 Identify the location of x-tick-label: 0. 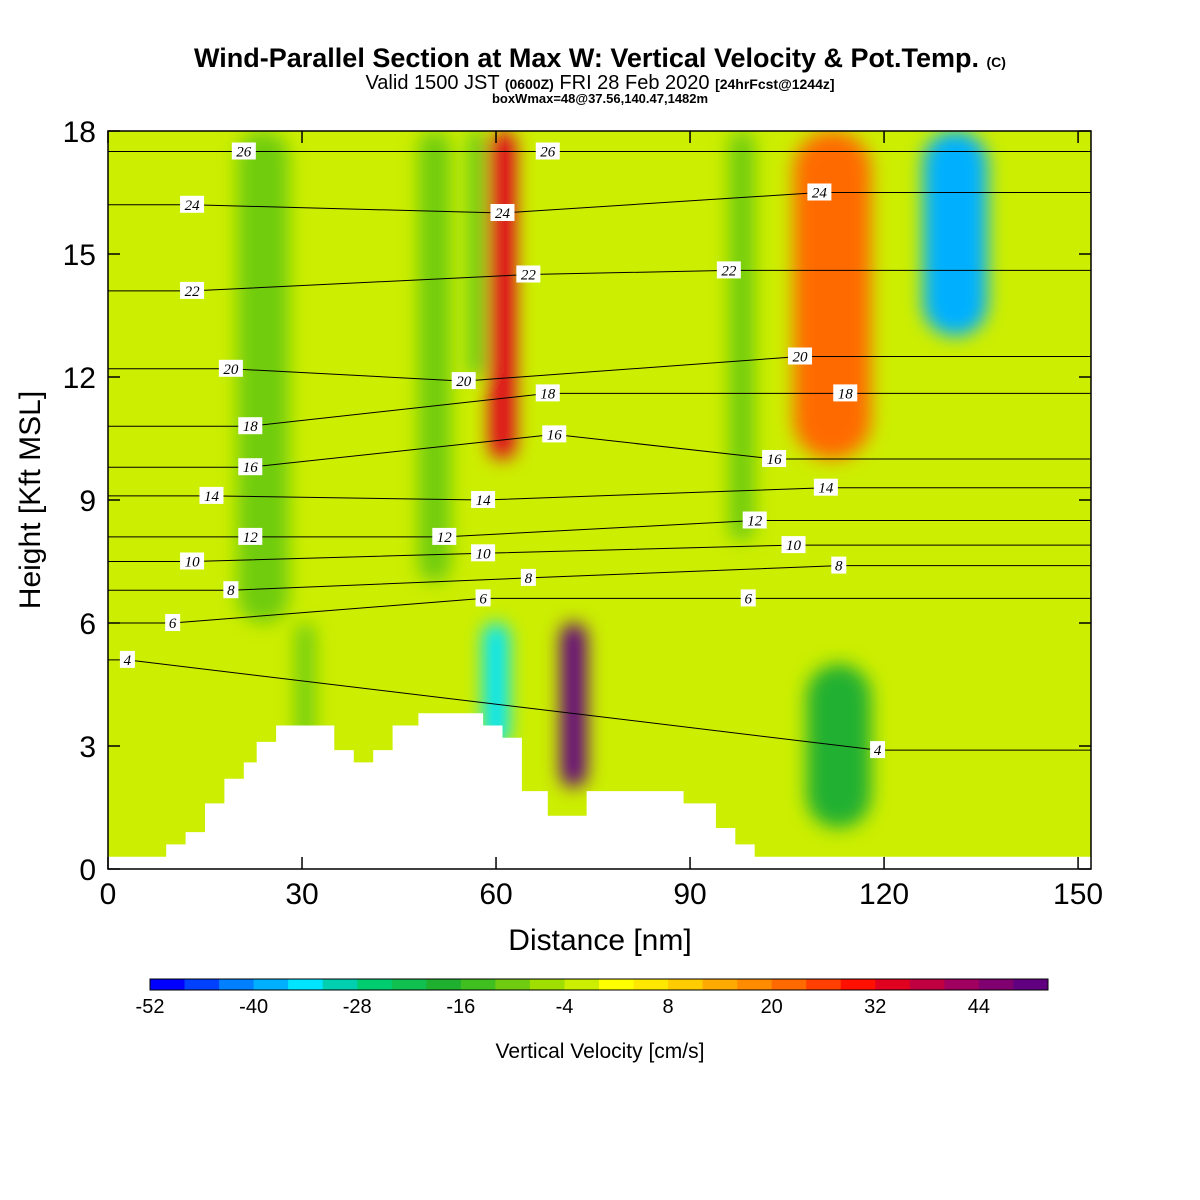
(108, 894).